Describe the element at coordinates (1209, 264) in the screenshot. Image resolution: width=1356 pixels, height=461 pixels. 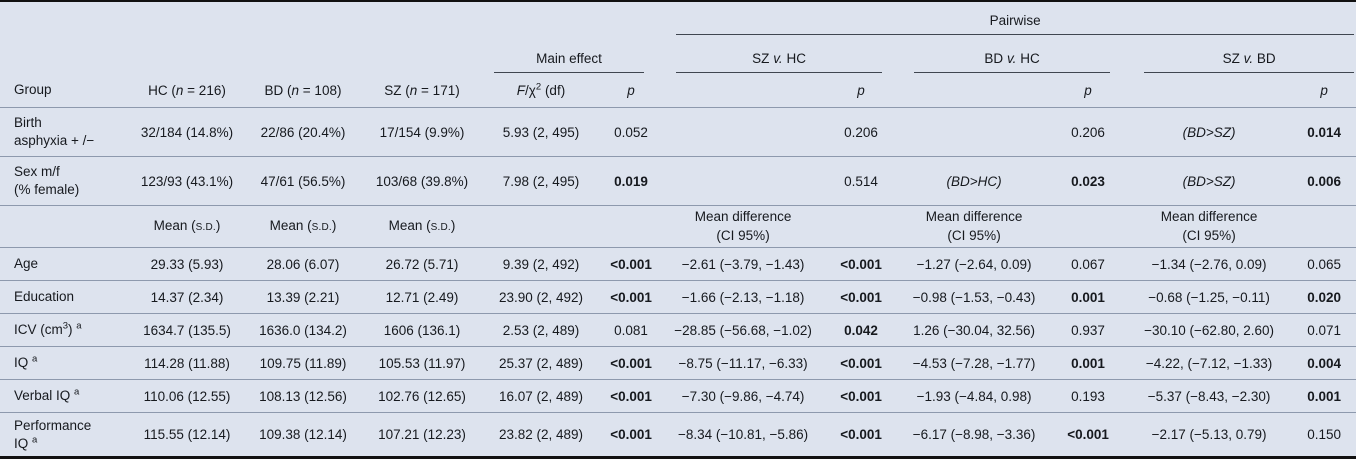
I see `table-cell: −1.34 (−2.76, 0.09)` at that location.